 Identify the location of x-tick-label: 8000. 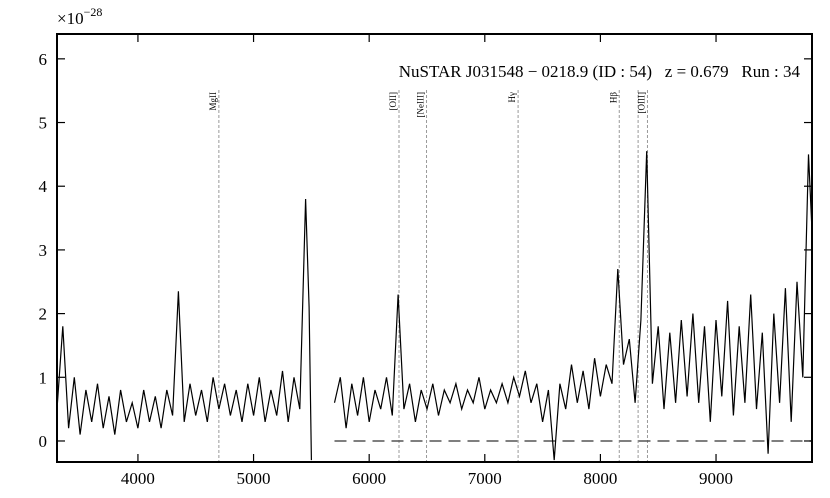
(600, 478).